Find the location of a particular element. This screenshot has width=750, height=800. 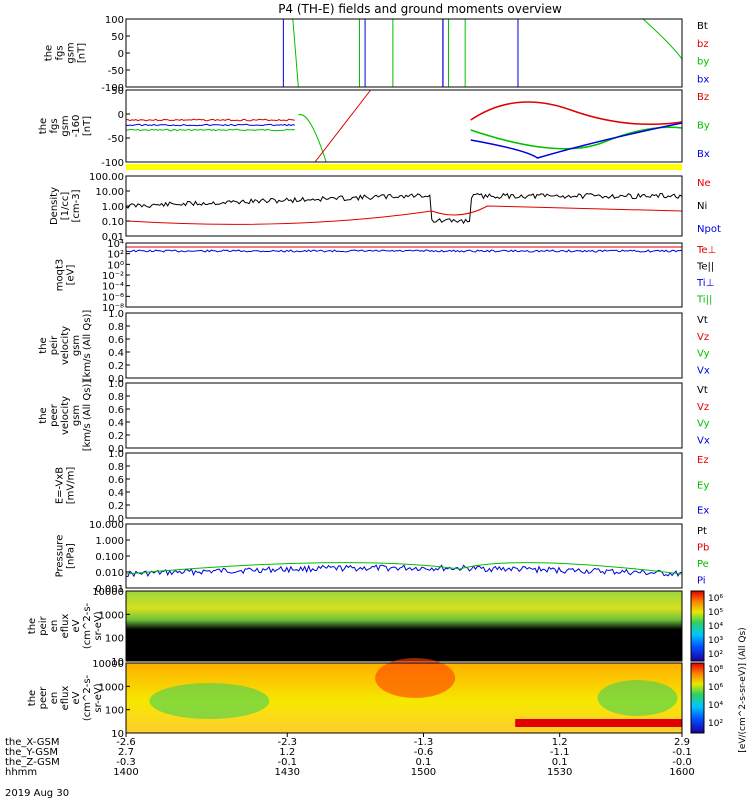

panel-fgs2: 50 0 -50 -100 the fgs gsm -160 [nT] Bz By Bx is located at coordinates (374, 128).